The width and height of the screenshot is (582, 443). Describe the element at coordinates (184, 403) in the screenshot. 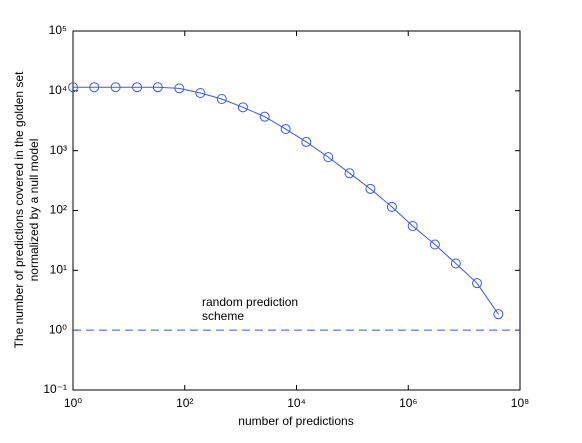

I see `x-tick-label: 10²` at that location.